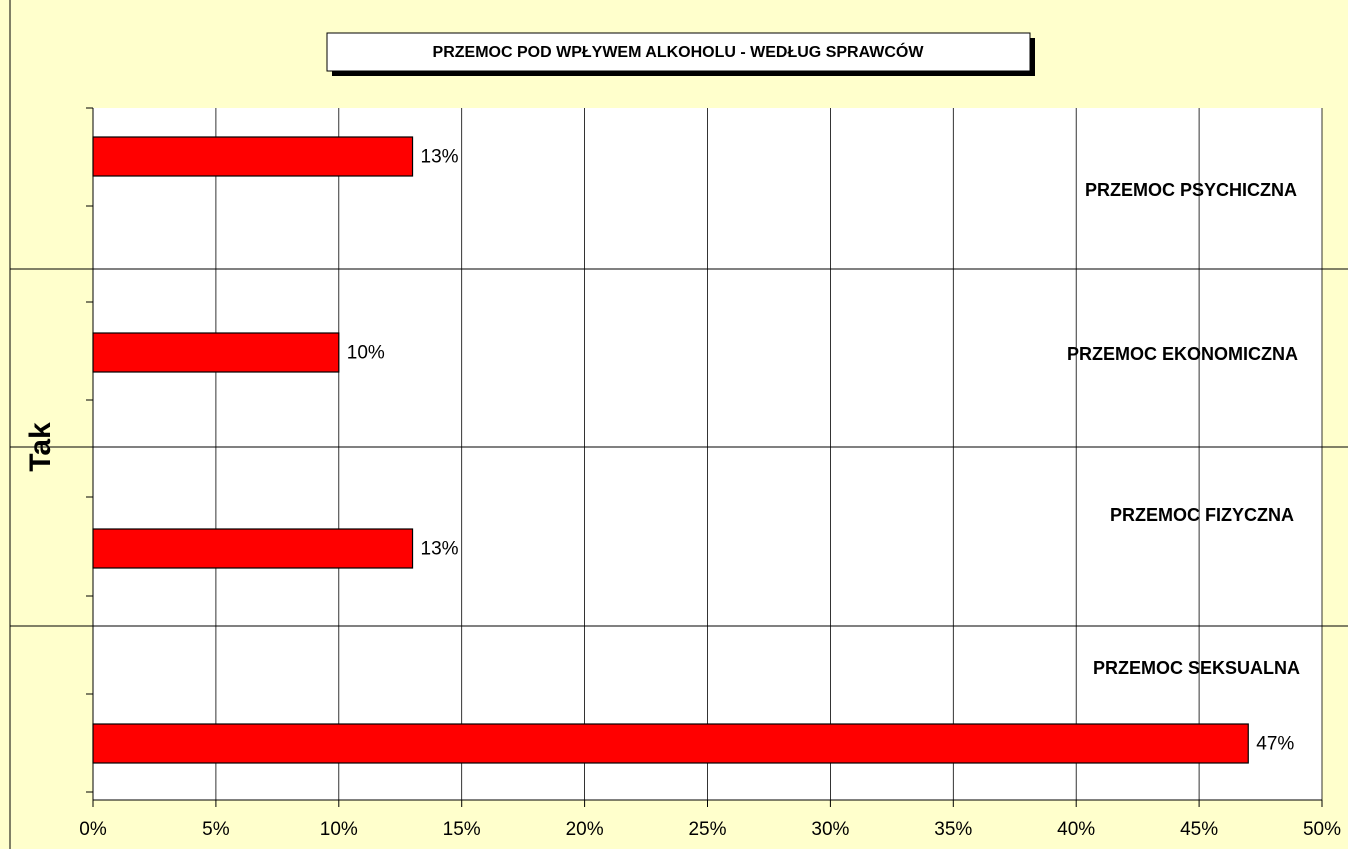  Describe the element at coordinates (1275, 744) in the screenshot. I see `value-label: 47%` at that location.